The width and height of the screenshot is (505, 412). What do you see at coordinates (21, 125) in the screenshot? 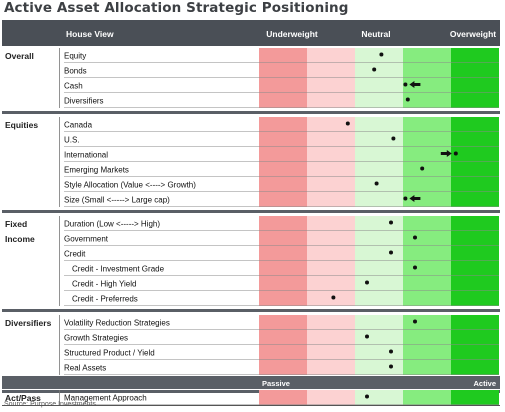
I see `group-label: Equities` at bounding box center [21, 125].